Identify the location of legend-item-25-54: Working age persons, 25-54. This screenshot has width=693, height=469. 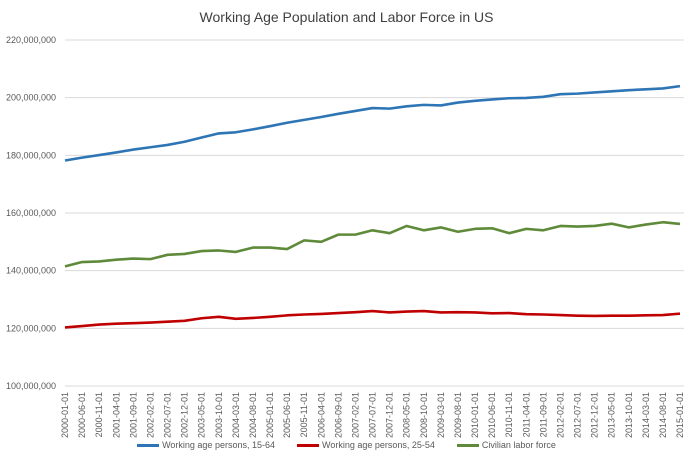
(365, 445).